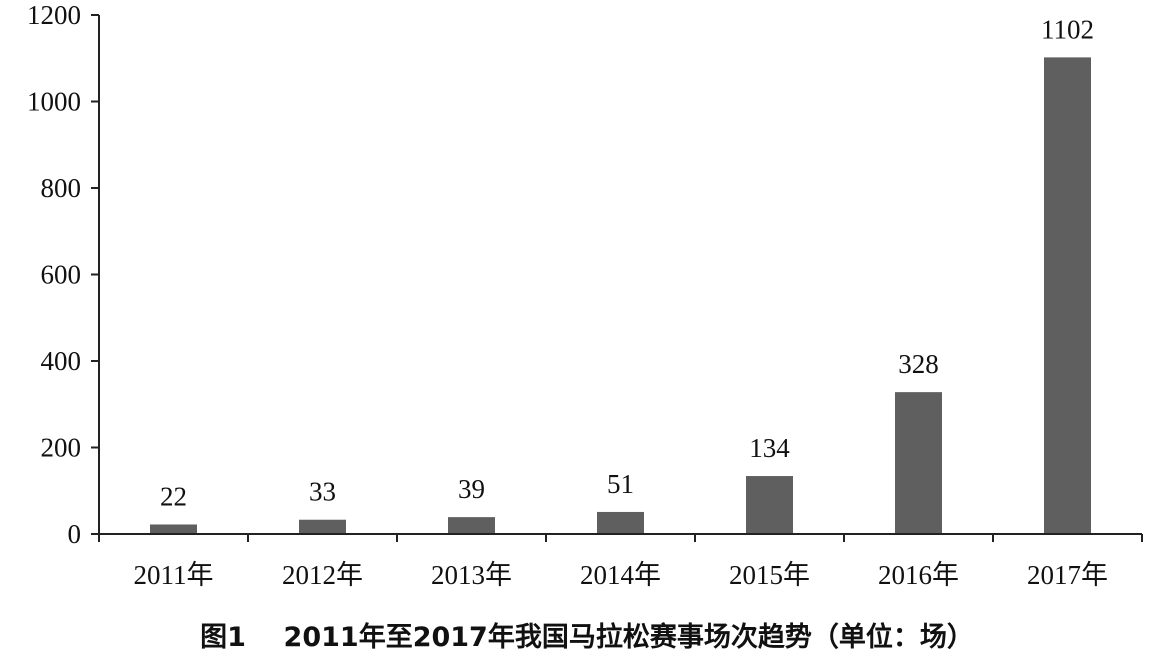 The height and width of the screenshot is (660, 1174). I want to click on data-label: 134, so click(769, 448).